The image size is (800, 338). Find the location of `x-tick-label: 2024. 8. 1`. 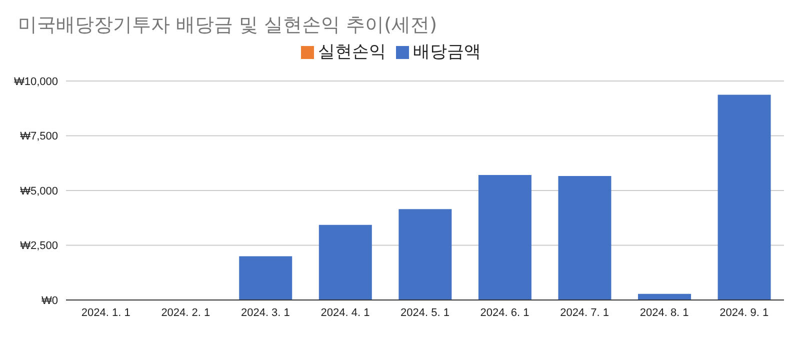

x-tick-label: 2024. 8. 1 is located at coordinates (664, 312).